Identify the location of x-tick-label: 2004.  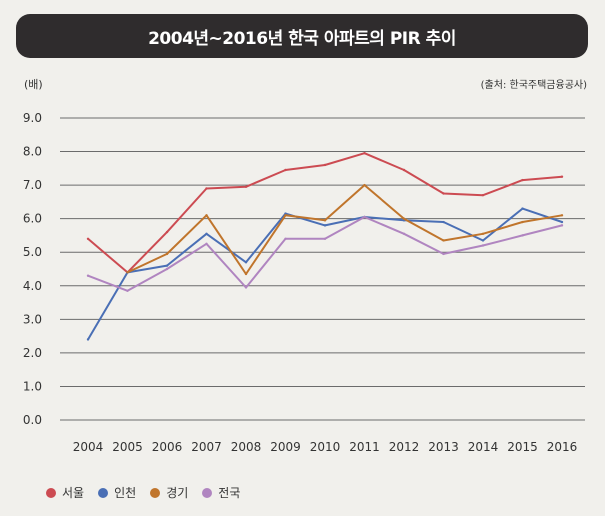
(88, 447).